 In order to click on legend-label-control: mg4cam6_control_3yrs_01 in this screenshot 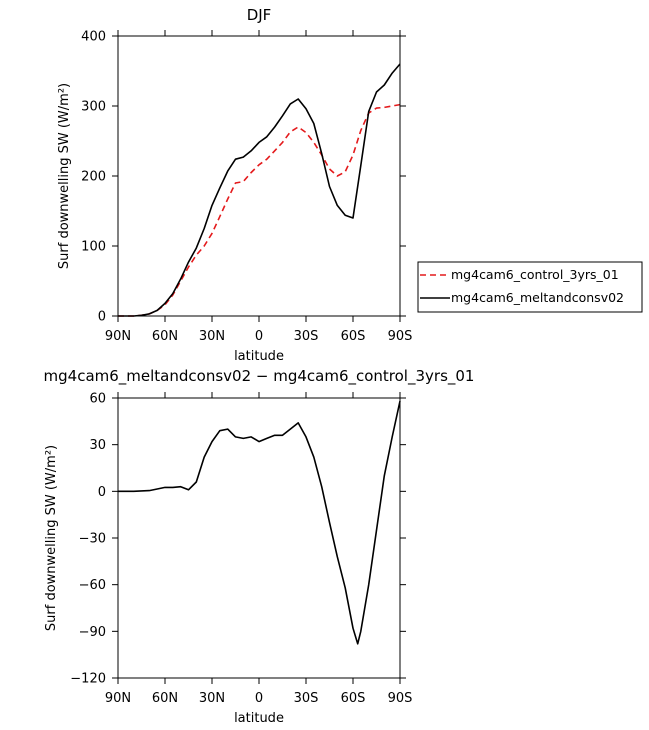, I will do `click(535, 274)`.